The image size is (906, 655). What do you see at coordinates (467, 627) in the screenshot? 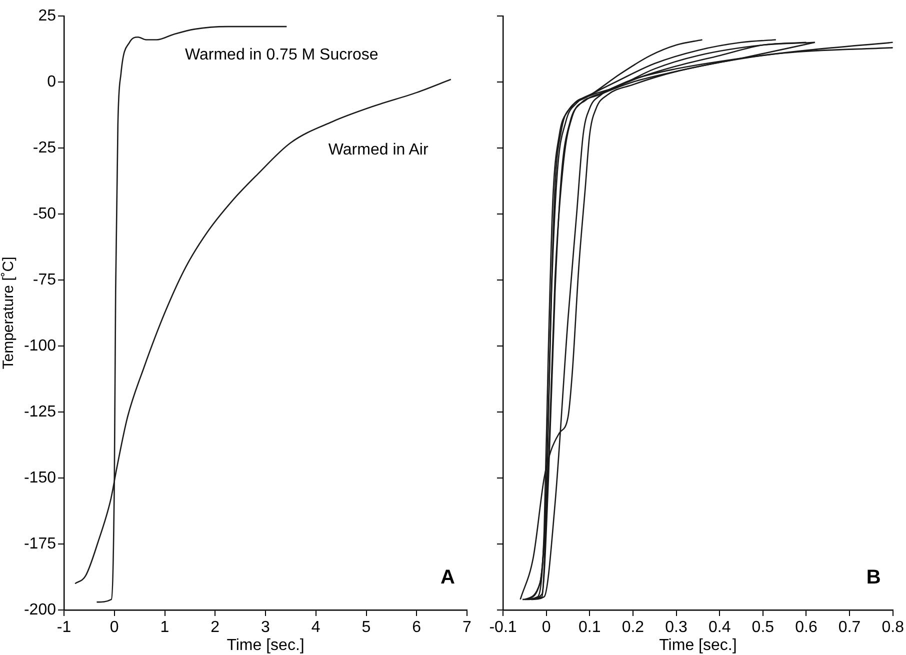
I see `x-tick-label: 7` at bounding box center [467, 627].